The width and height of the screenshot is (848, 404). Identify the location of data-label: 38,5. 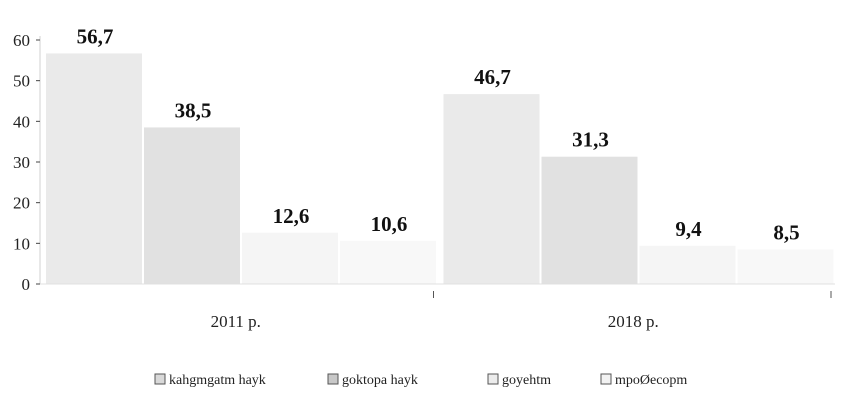
(193, 110).